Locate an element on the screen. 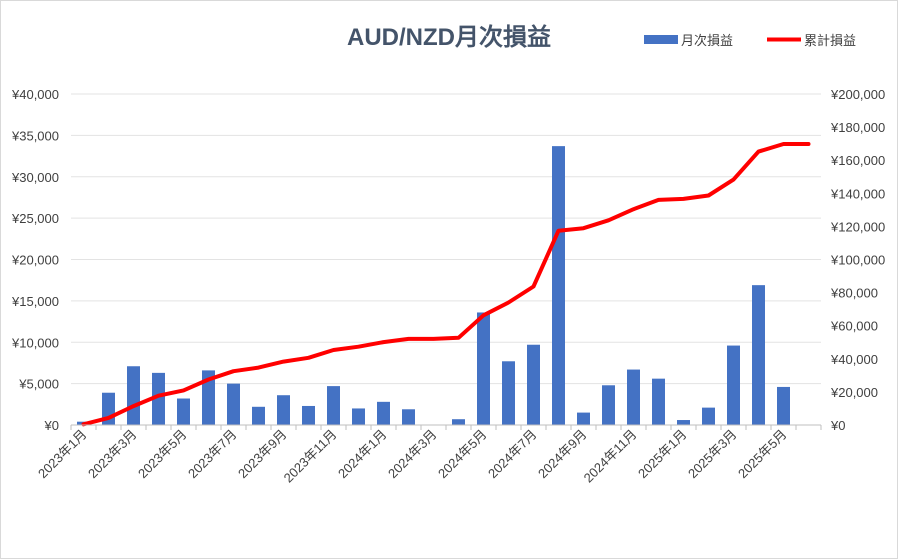  y-right-tick-label: ¥160,000 is located at coordinates (857, 160).